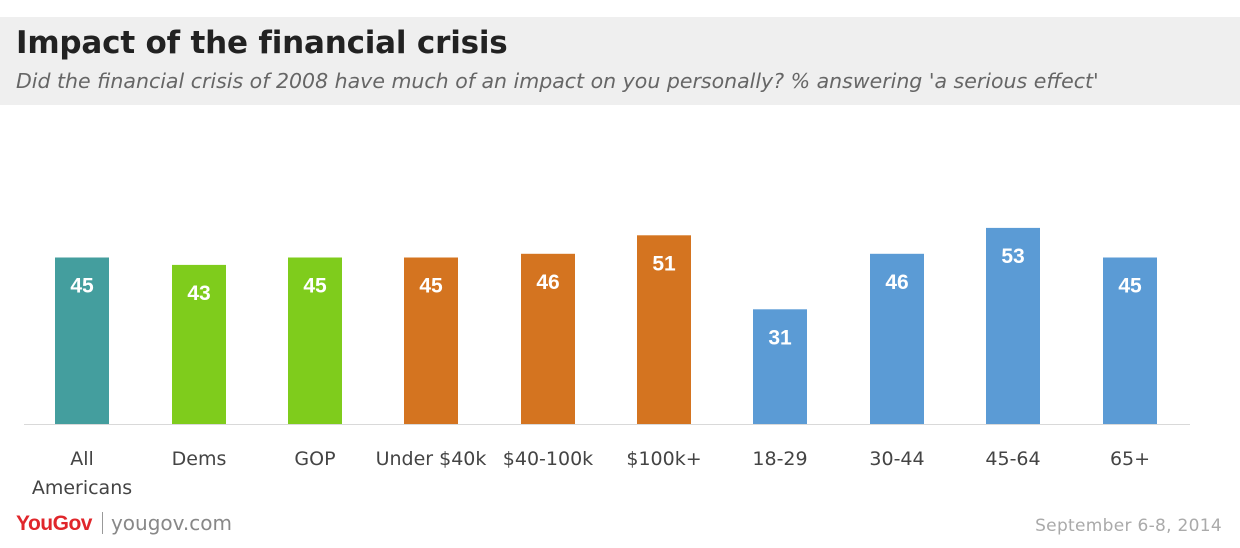 The image size is (1240, 548). What do you see at coordinates (82, 488) in the screenshot?
I see `category-label-1-line-2: Americans` at bounding box center [82, 488].